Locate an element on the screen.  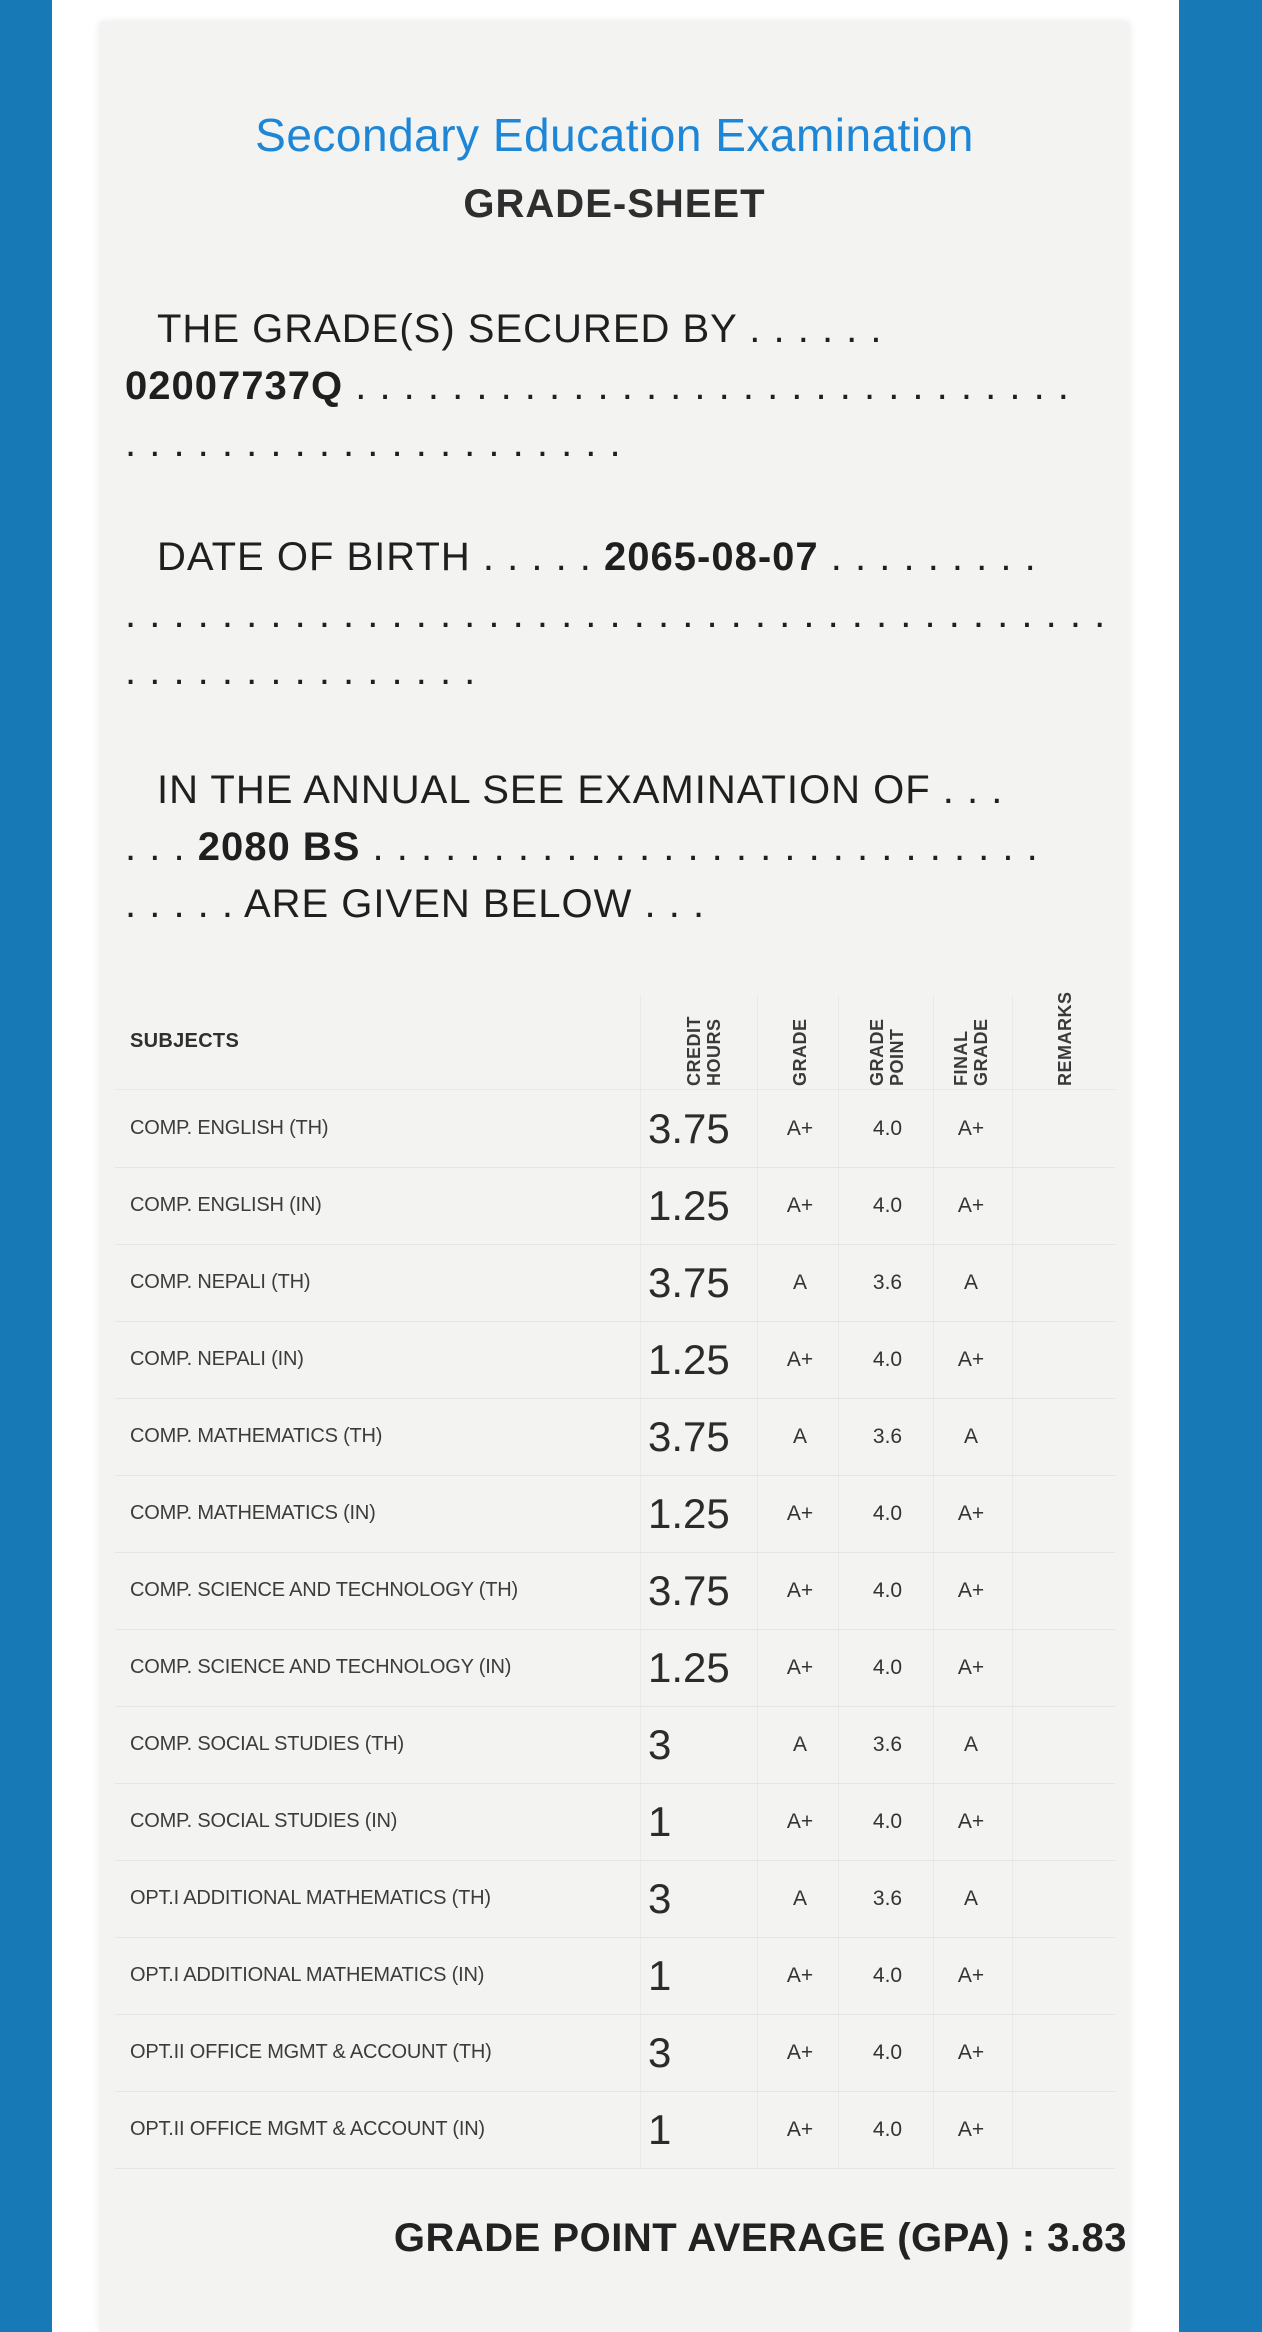
dotted-fill: . . . . . . is located at coordinates (816, 329).